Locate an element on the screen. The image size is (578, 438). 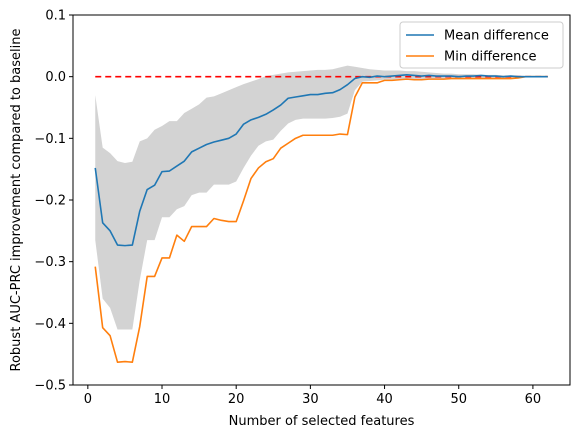
y-tick-label: −0.2 is located at coordinates (50, 201).